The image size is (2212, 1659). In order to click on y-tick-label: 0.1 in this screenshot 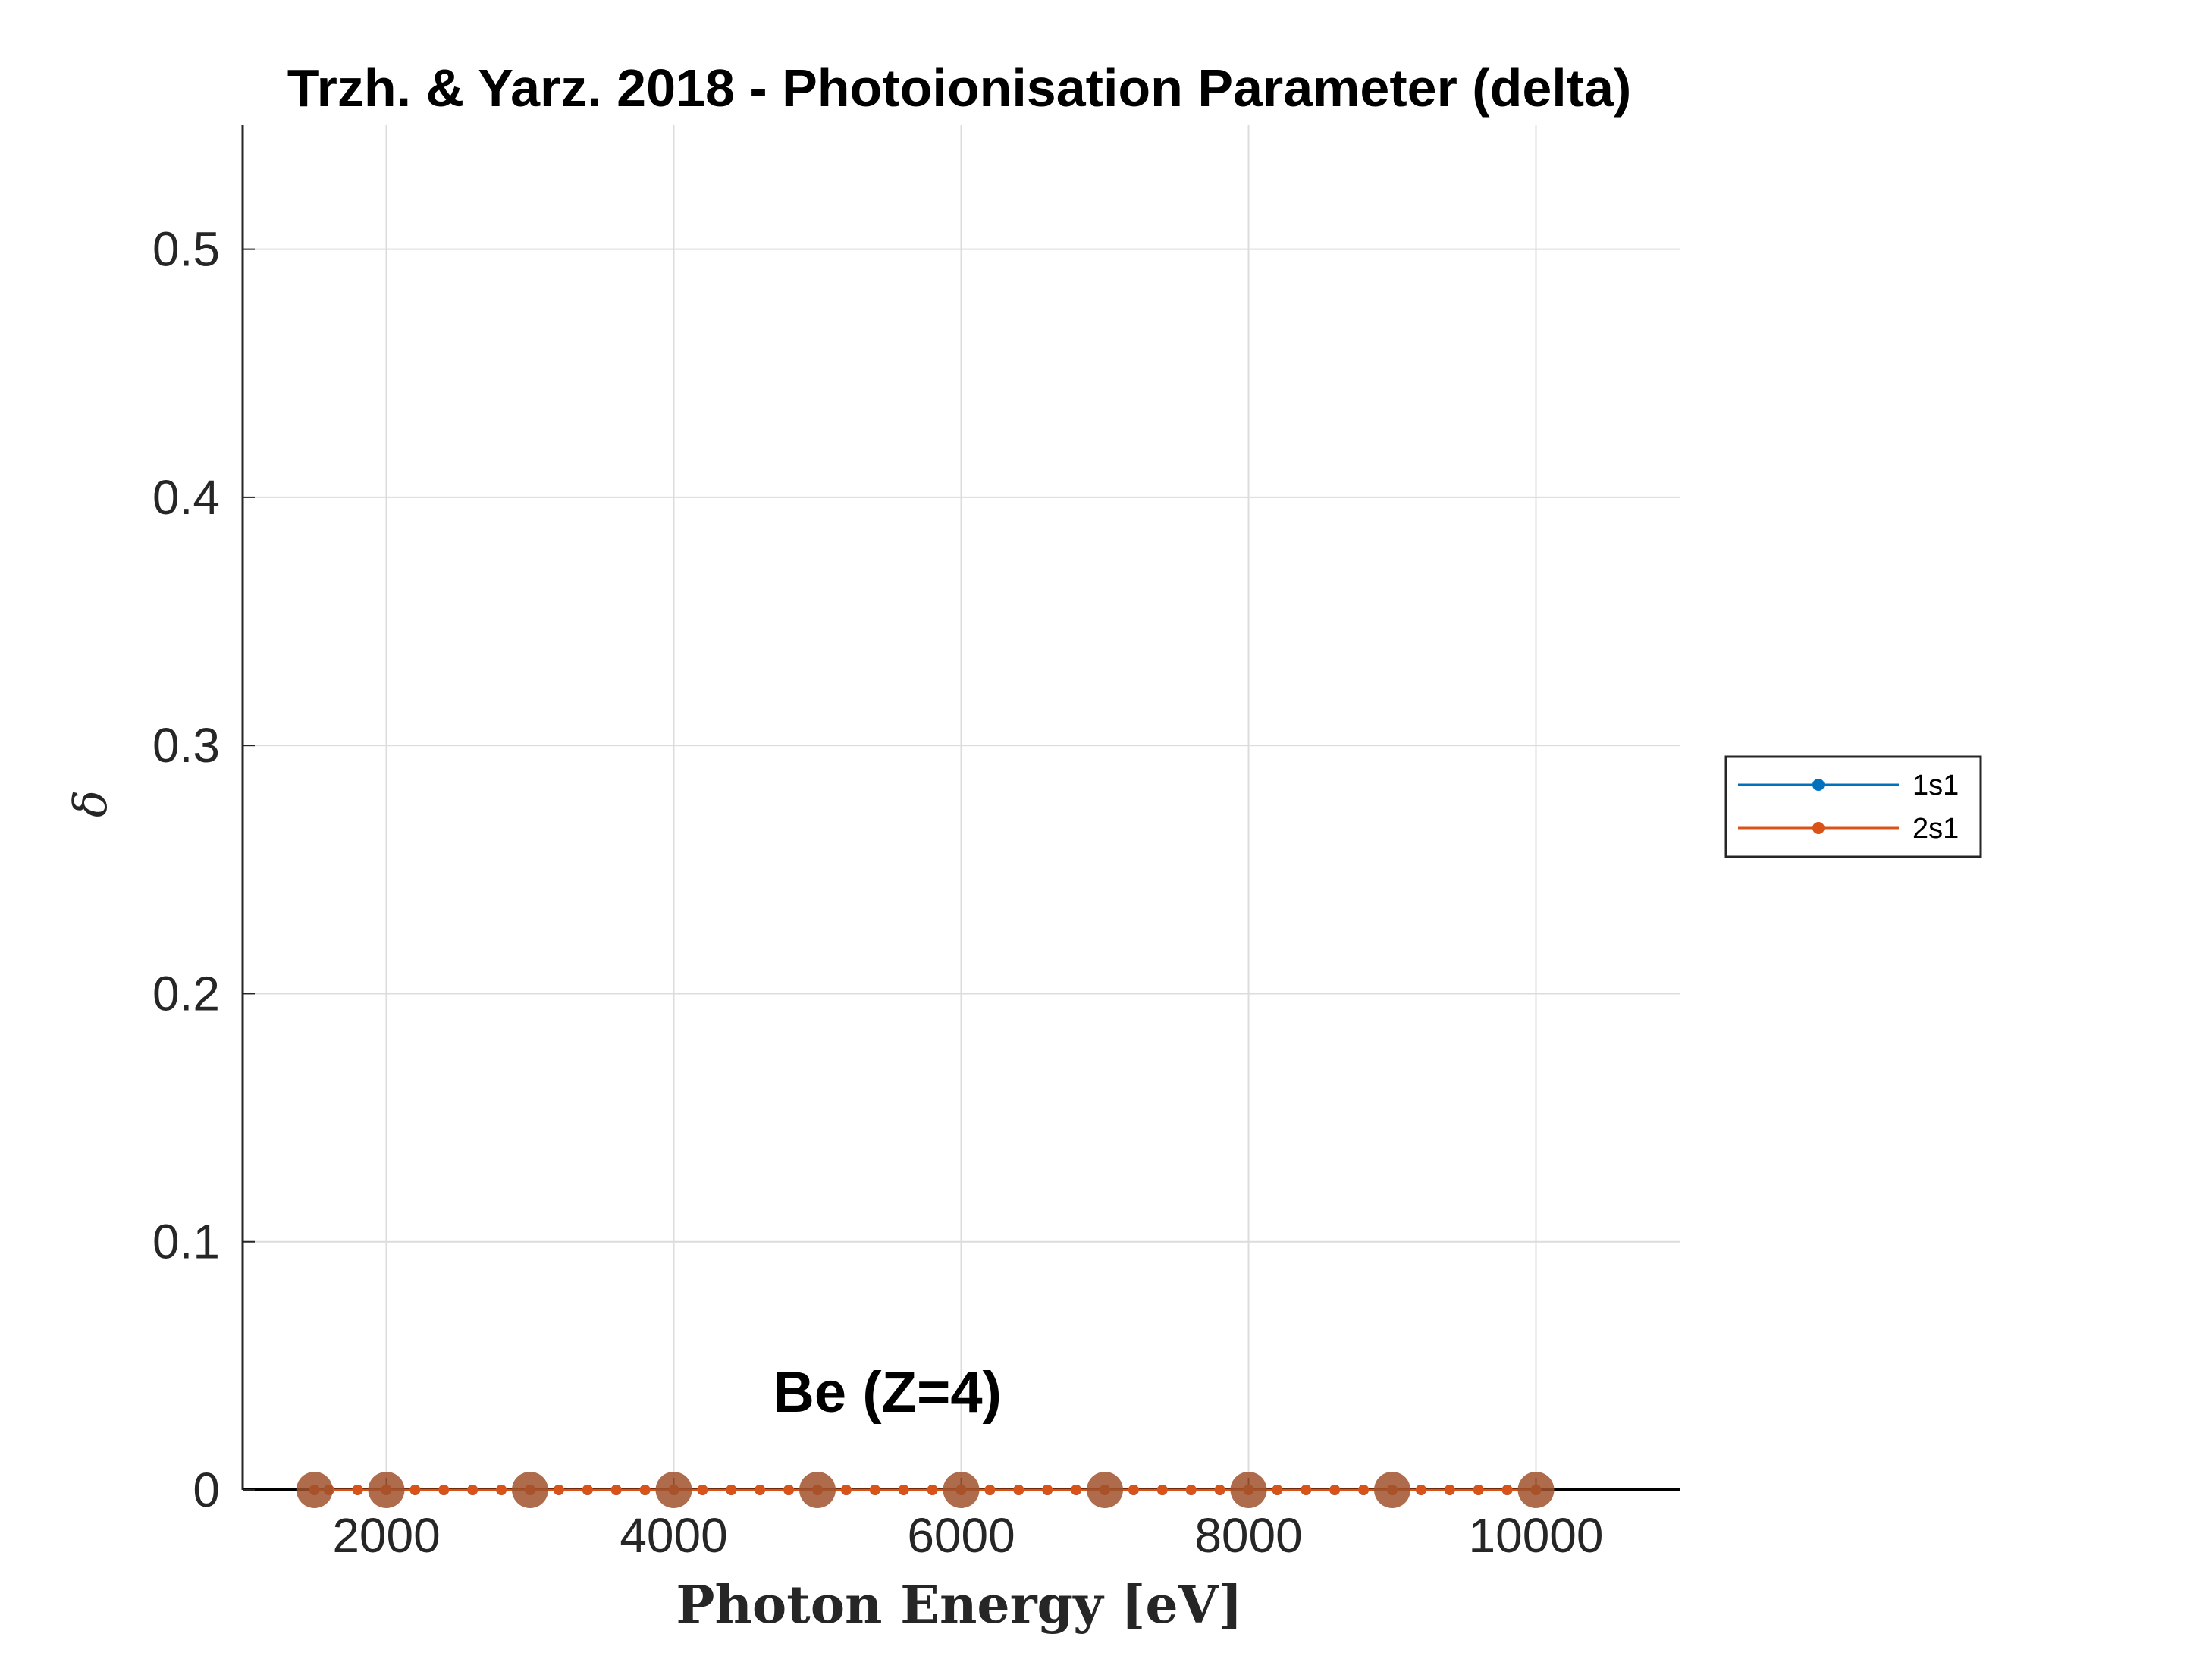, I will do `click(186, 1242)`.